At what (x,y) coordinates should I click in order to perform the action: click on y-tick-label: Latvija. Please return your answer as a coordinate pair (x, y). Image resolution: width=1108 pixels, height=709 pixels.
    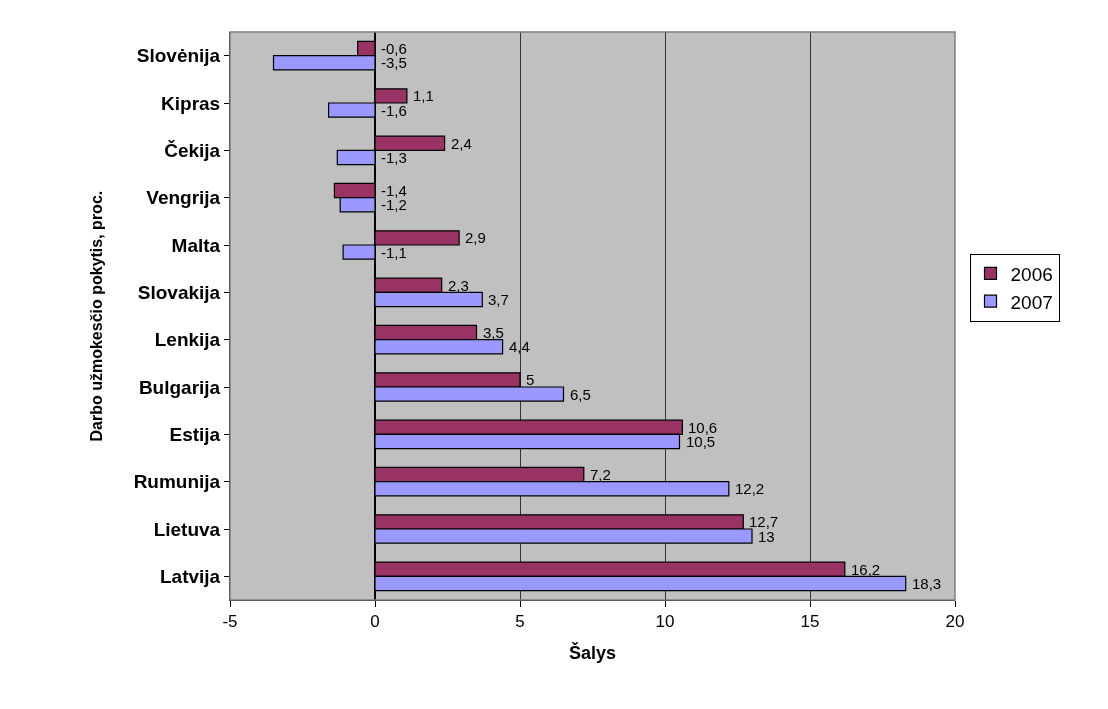
    Looking at the image, I should click on (190, 576).